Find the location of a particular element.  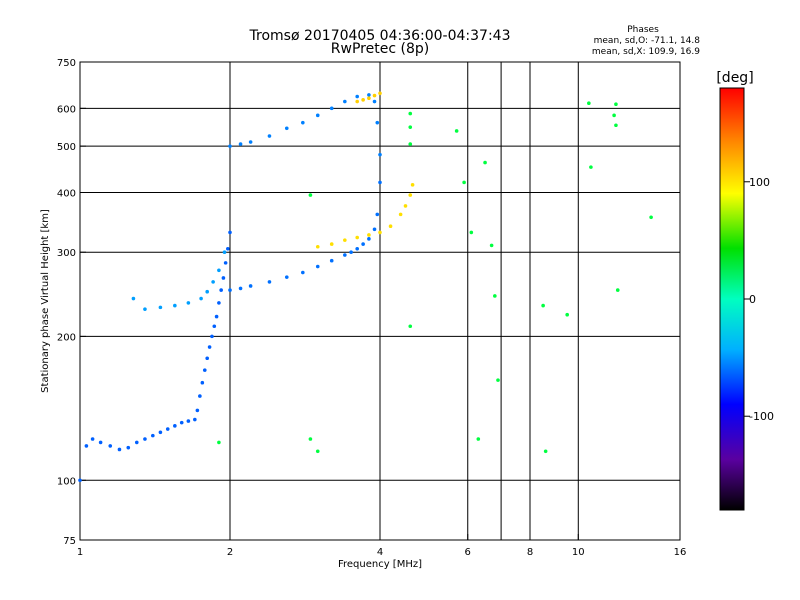

x-tick-label-10: 10 is located at coordinates (578, 552).